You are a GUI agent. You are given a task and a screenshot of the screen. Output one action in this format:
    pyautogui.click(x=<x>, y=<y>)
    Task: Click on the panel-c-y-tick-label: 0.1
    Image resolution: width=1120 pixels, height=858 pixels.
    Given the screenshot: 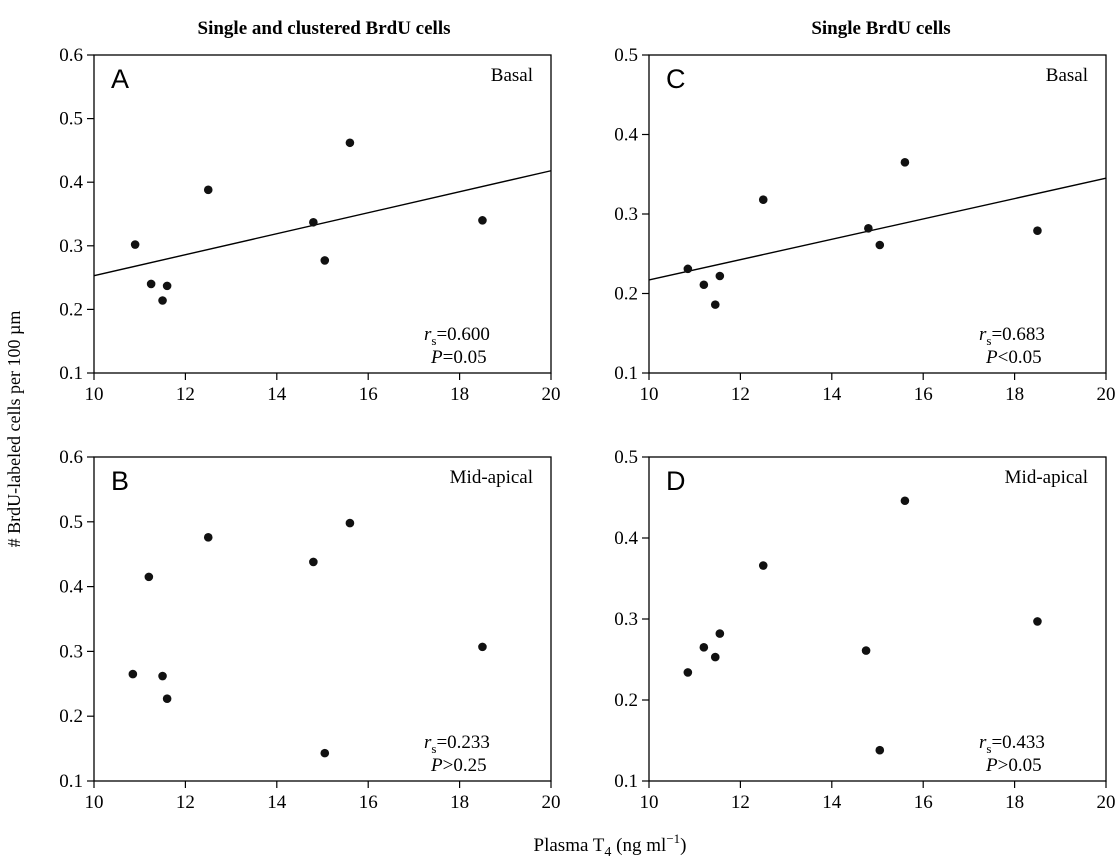 What is the action you would take?
    pyautogui.click(x=626, y=373)
    